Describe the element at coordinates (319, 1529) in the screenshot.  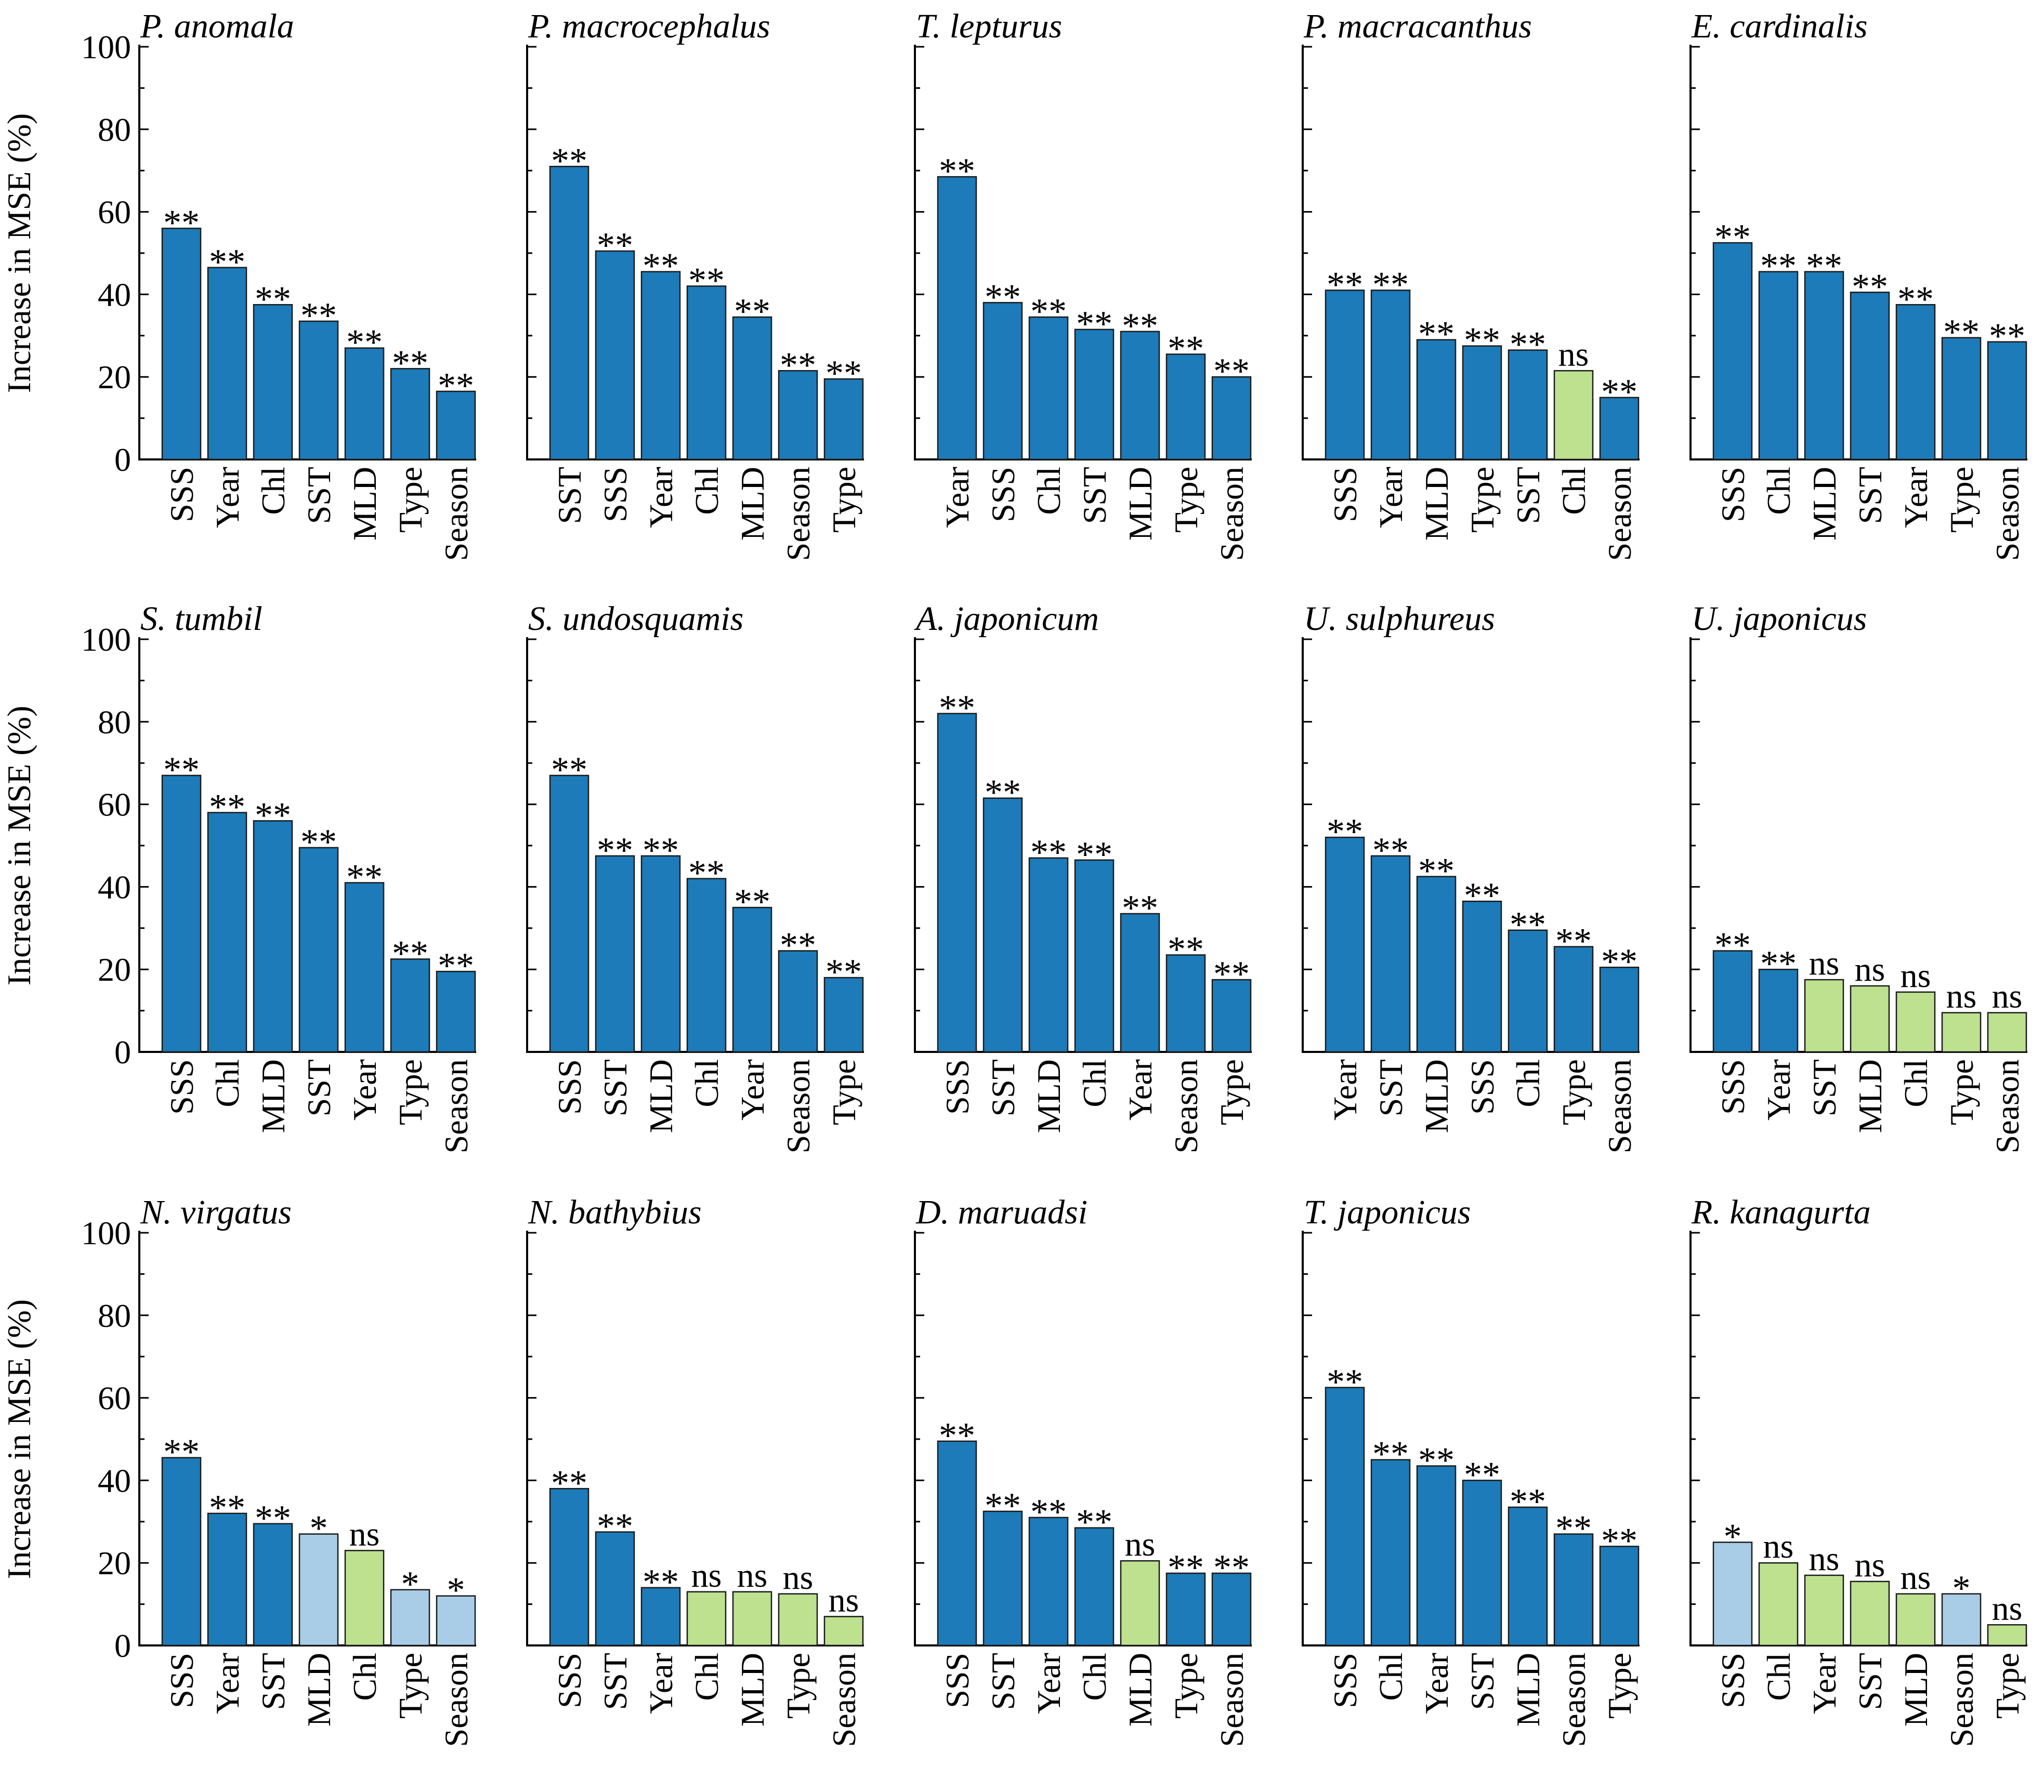
I see `significance-label: *` at that location.